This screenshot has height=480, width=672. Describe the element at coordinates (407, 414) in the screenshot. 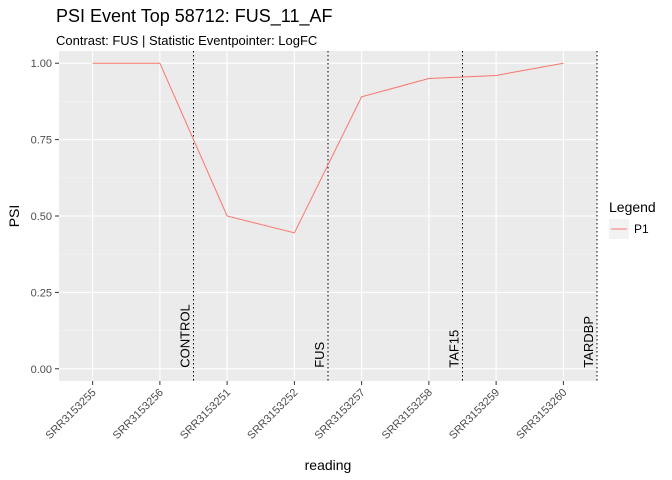

I see `x-tick-label: SRR3153258` at that location.